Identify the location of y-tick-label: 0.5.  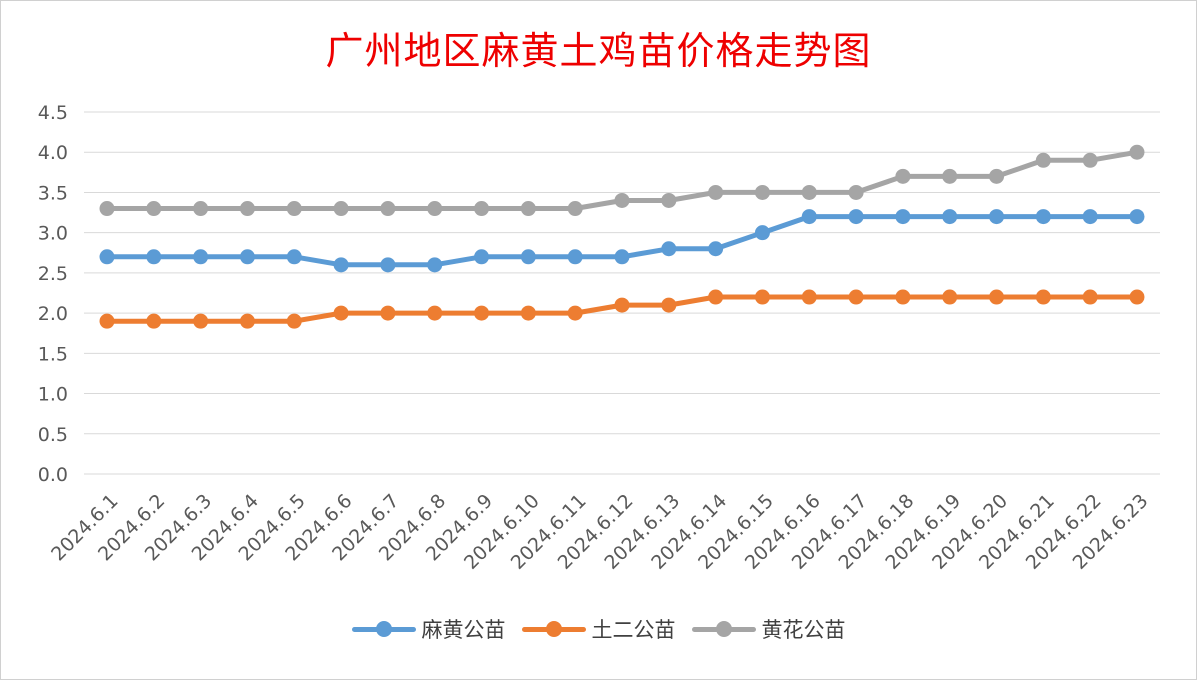
(53, 435).